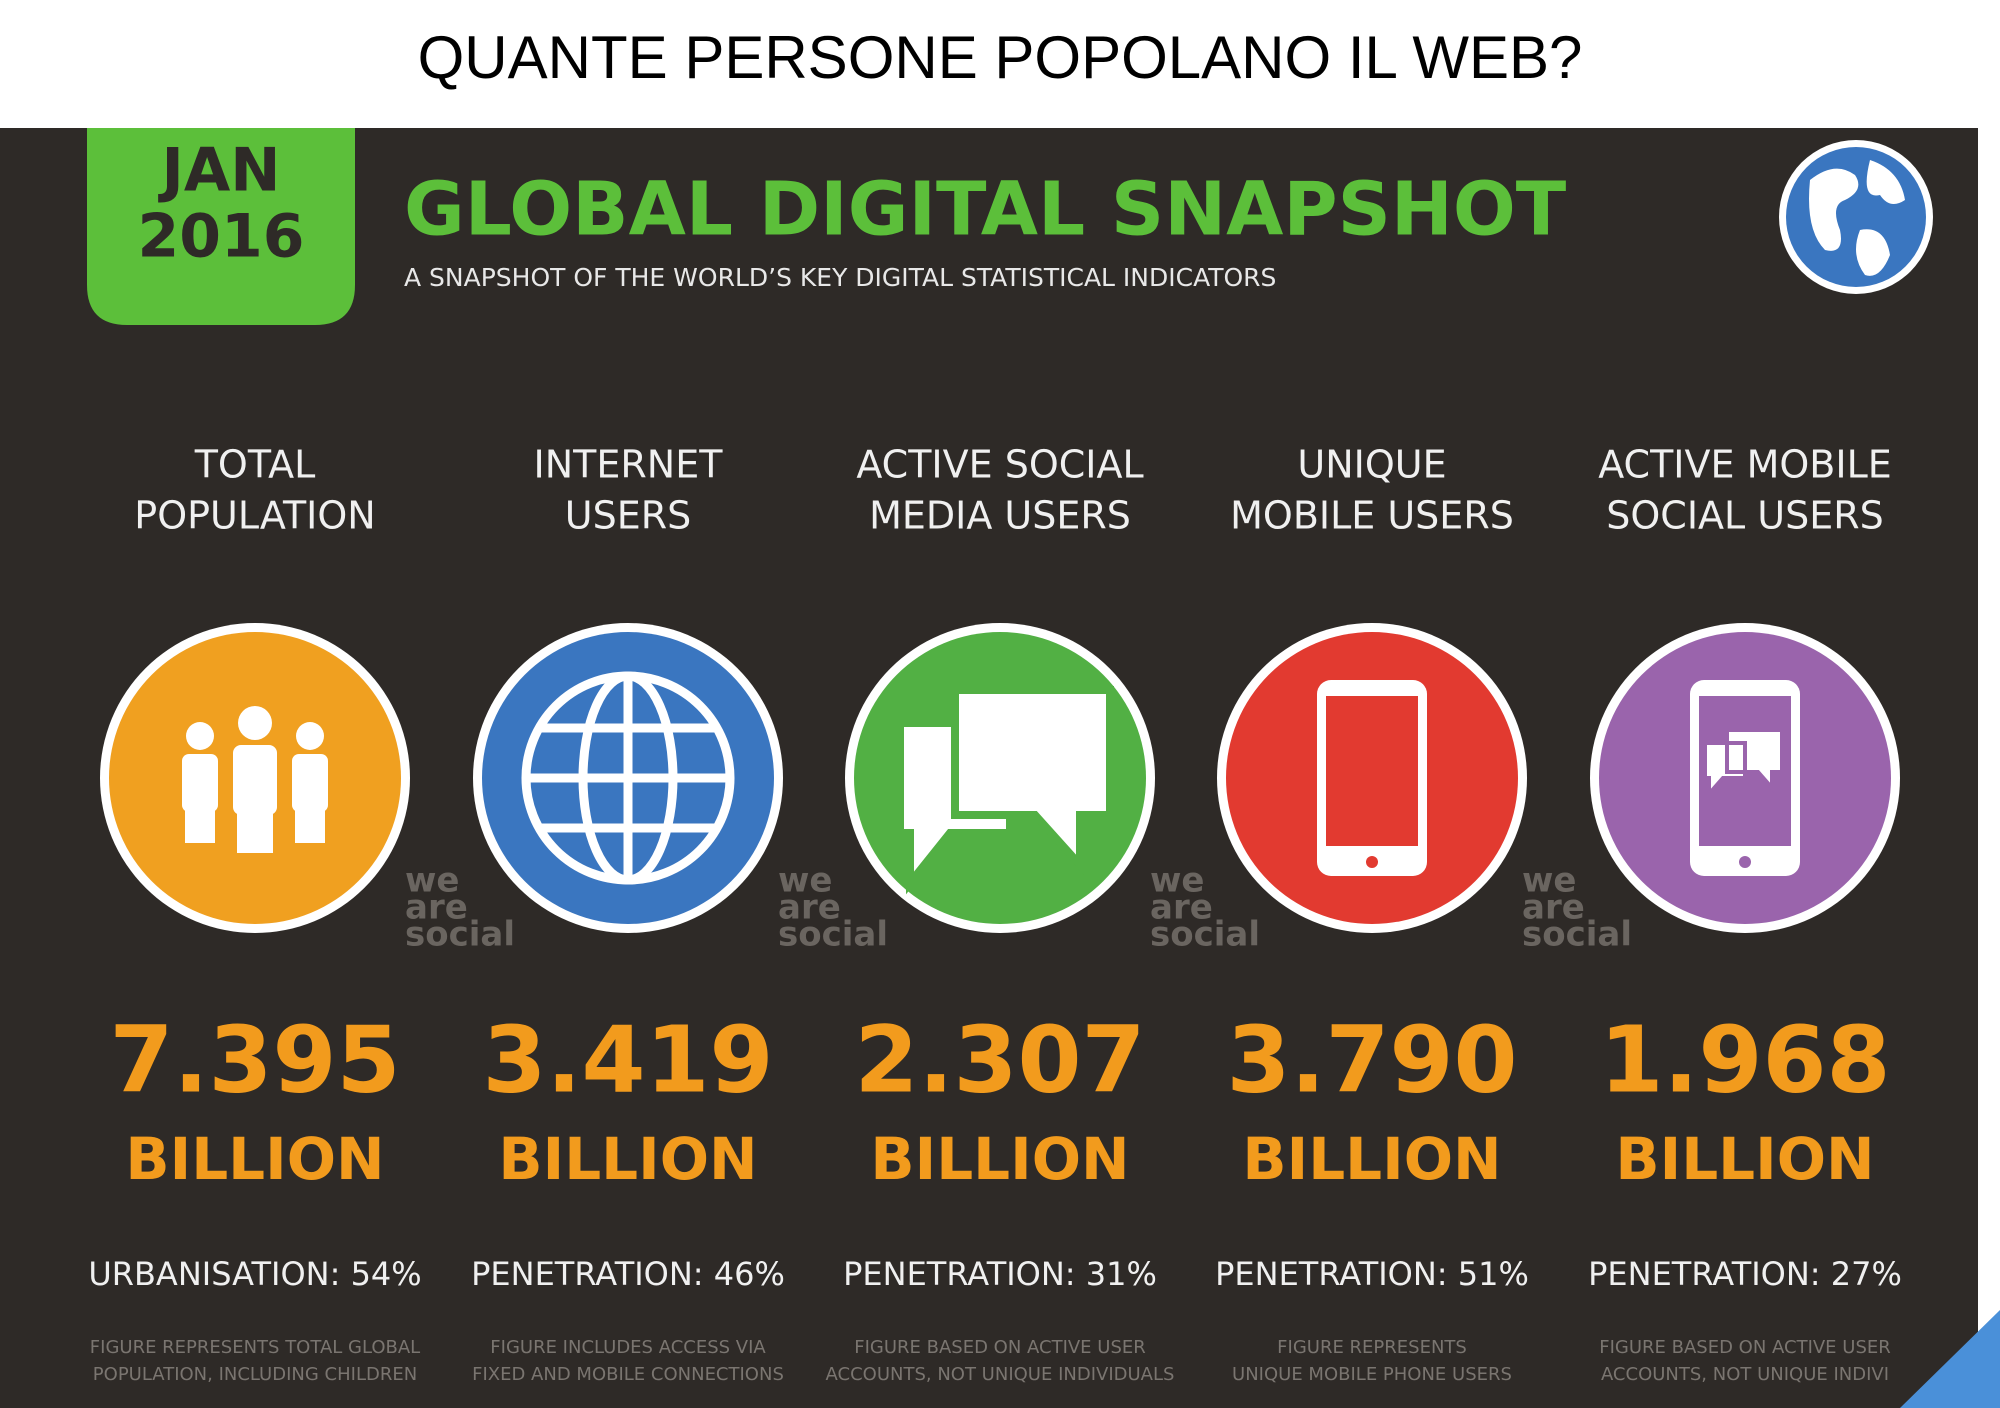  What do you see at coordinates (628, 1374) in the screenshot?
I see `footnote: FIXED AND MOBILE CONNECTIONS` at bounding box center [628, 1374].